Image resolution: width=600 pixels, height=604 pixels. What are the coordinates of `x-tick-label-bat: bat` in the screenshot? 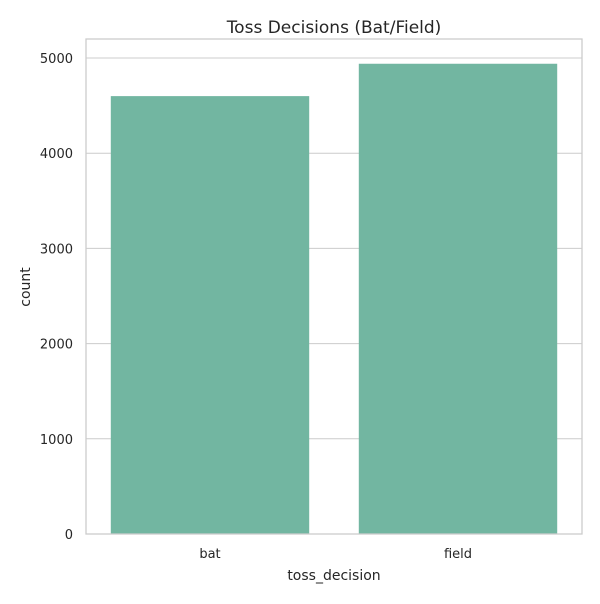 It's located at (209, 554).